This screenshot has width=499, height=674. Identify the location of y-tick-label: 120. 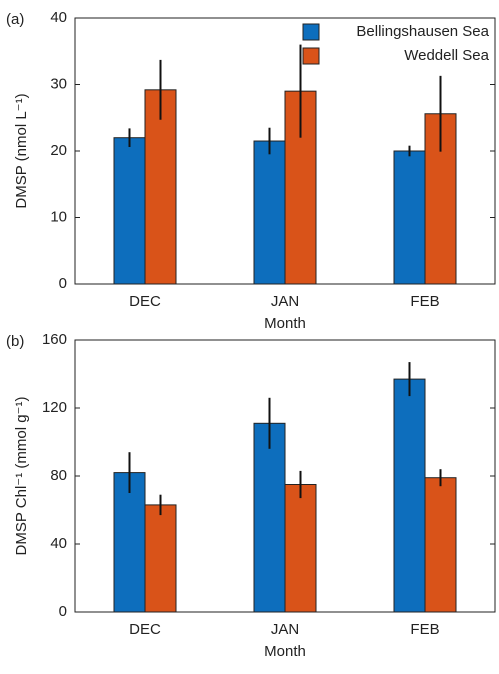
(54, 407).